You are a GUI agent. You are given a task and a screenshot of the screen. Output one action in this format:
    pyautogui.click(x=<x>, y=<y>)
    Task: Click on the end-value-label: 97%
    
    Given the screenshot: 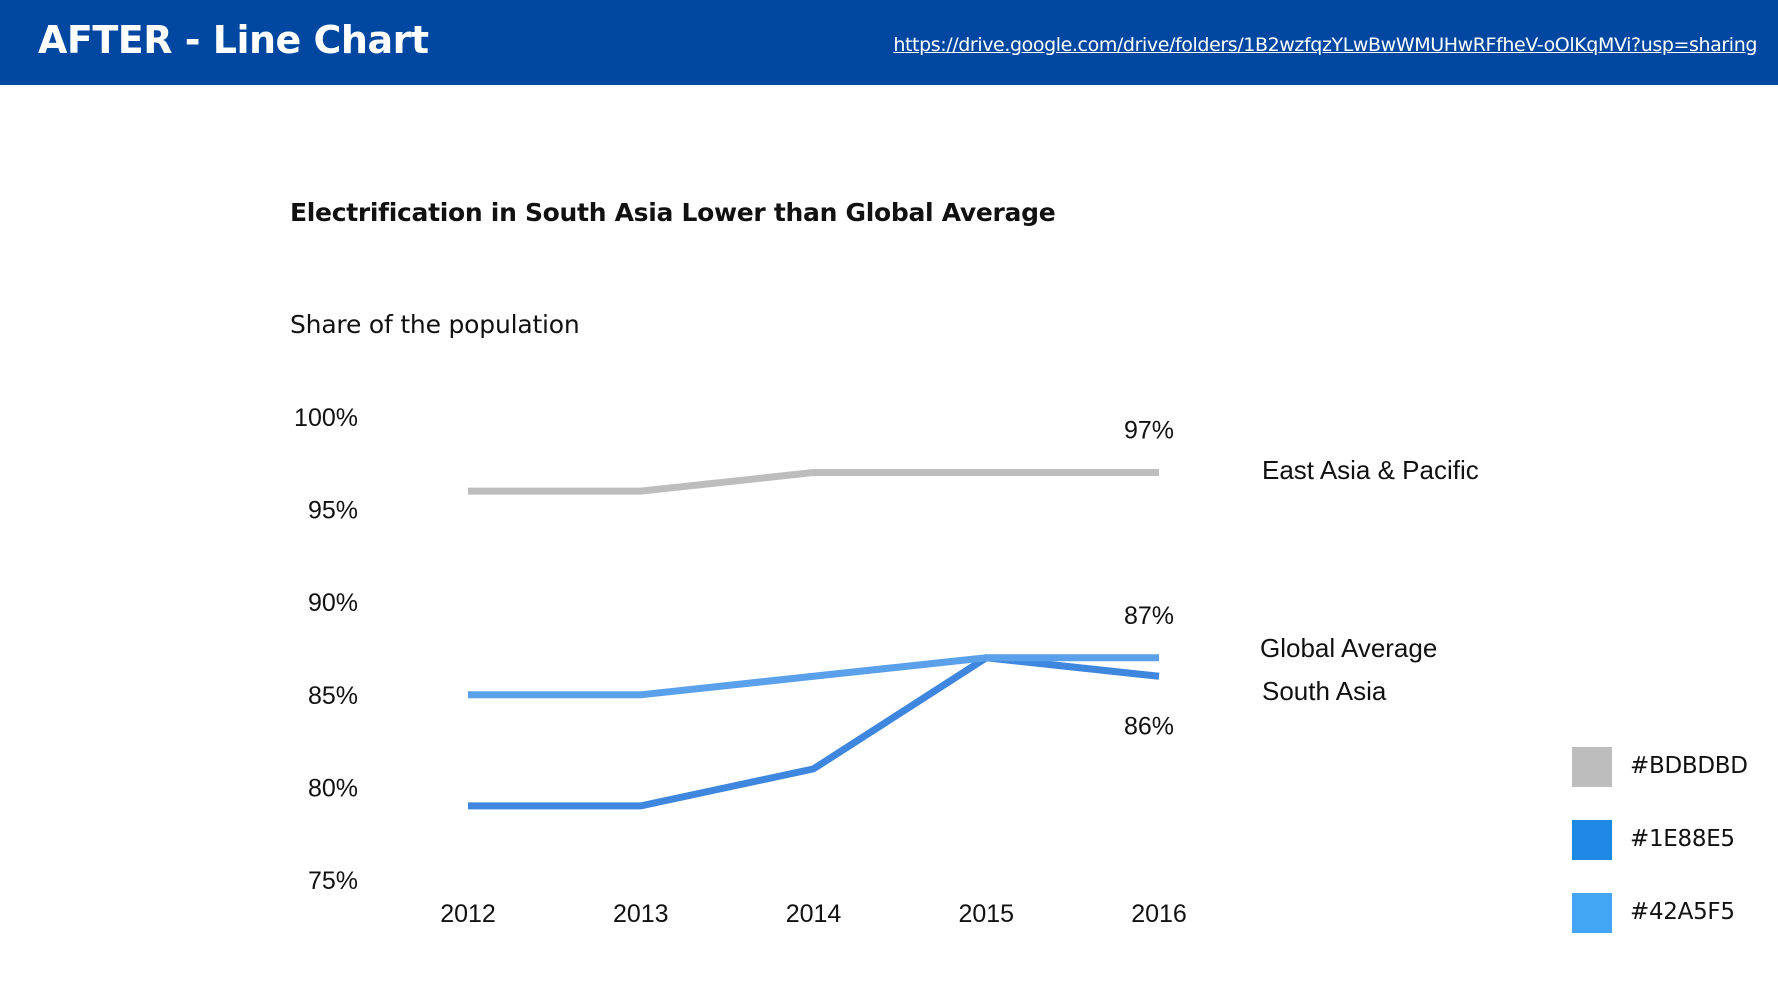 What is the action you would take?
    pyautogui.click(x=1149, y=431)
    